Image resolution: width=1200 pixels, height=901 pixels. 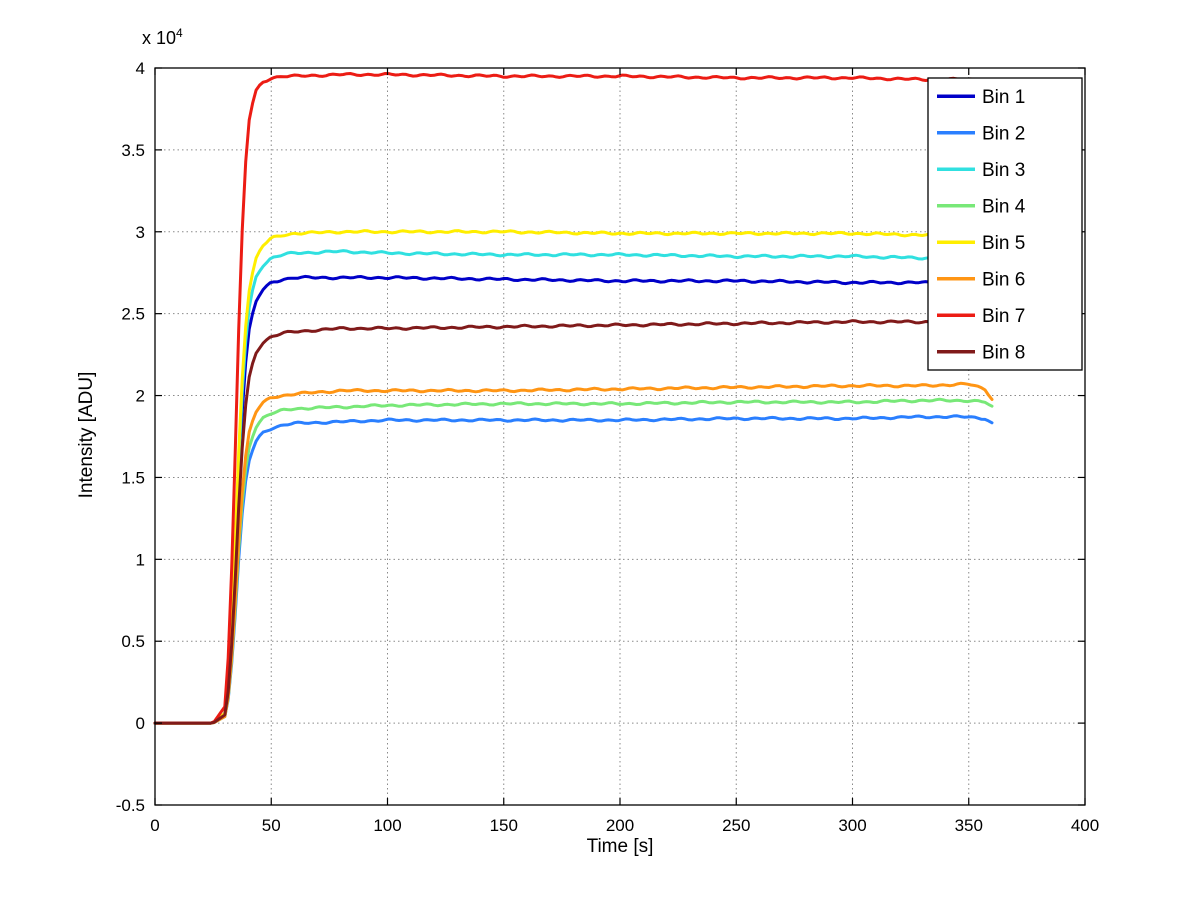 I want to click on y-tick-label: 0.5, so click(x=133, y=641).